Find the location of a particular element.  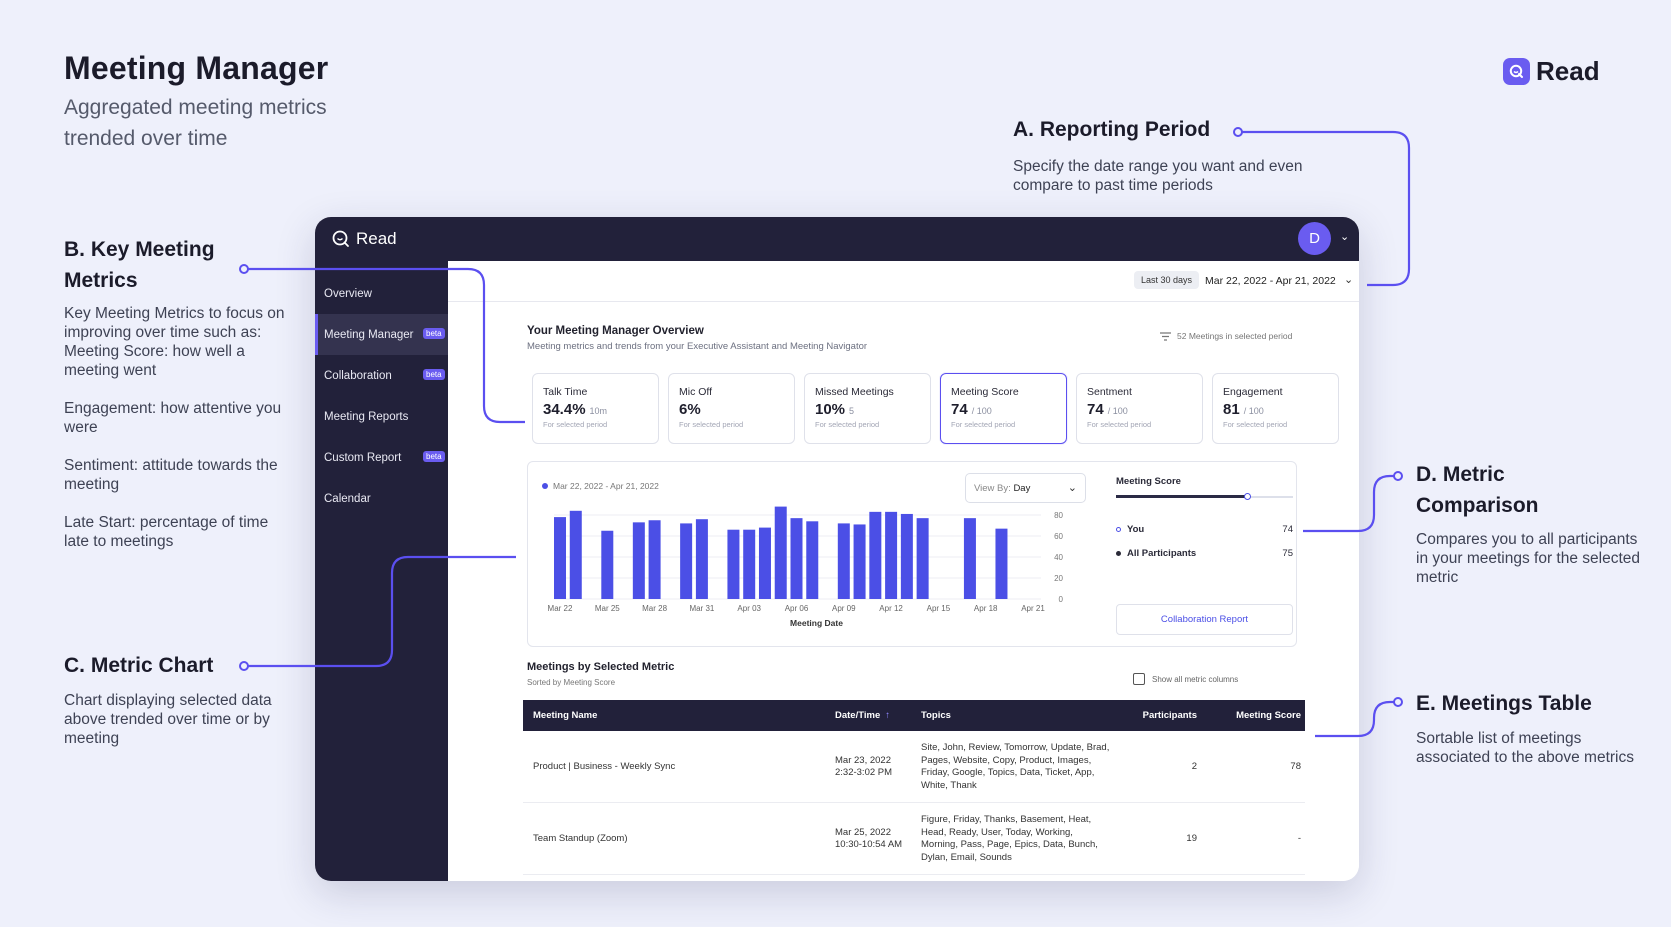

view-by-value: Day is located at coordinates (1022, 488).